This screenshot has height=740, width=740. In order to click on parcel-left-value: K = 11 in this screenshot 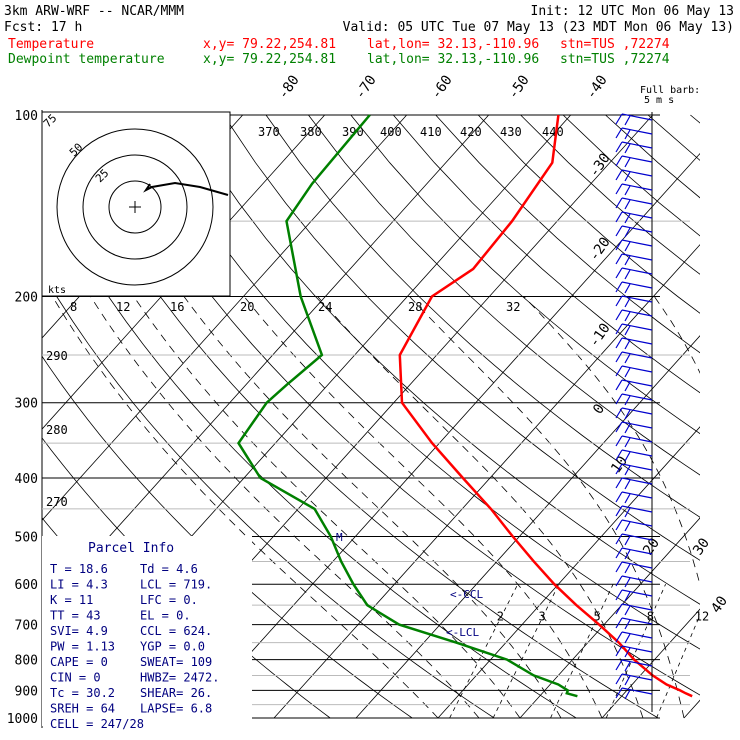, I will do `click(71, 600)`.